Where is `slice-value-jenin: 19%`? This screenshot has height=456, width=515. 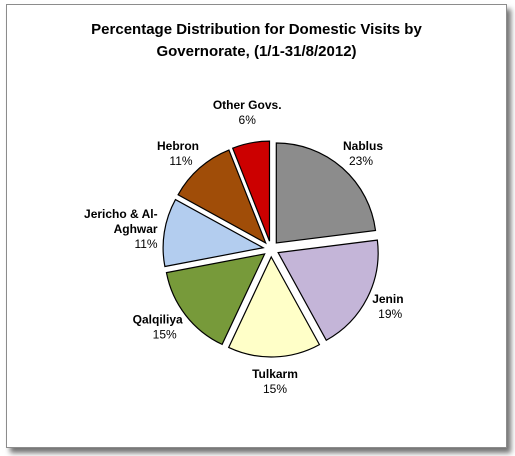
slice-value-jenin: 19% is located at coordinates (390, 314).